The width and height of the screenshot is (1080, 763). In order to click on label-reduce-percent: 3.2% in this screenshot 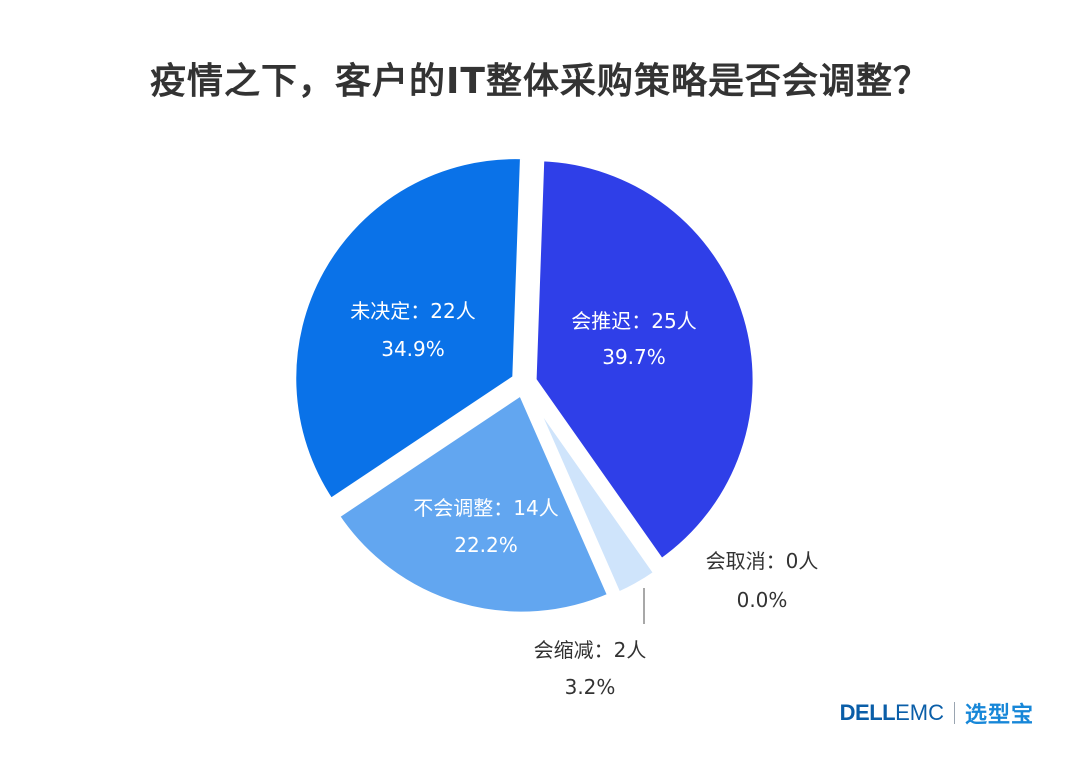, I will do `click(590, 687)`.